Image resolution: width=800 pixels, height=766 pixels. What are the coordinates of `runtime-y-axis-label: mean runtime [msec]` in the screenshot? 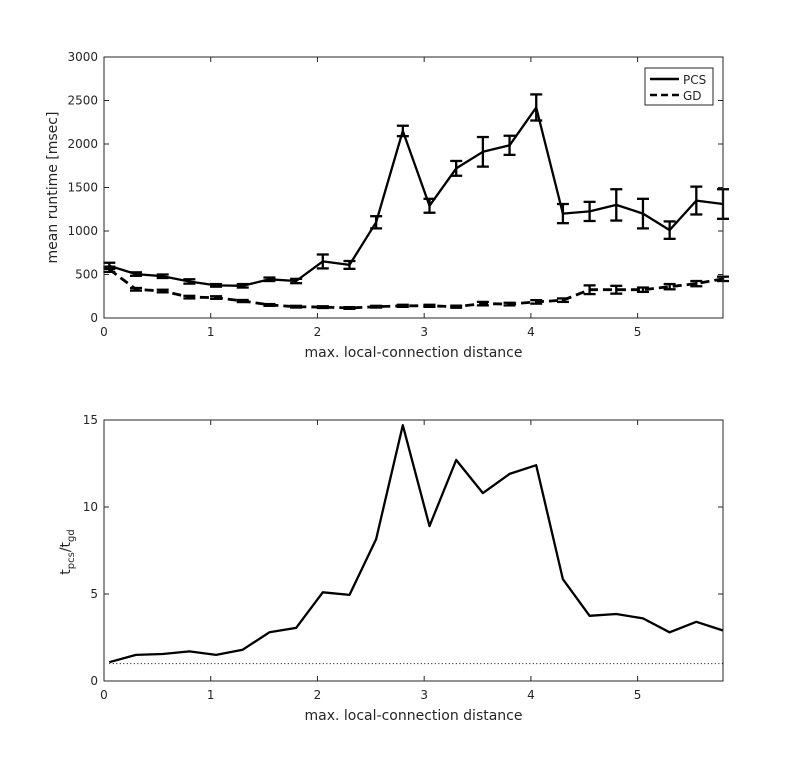 It's located at (53, 188).